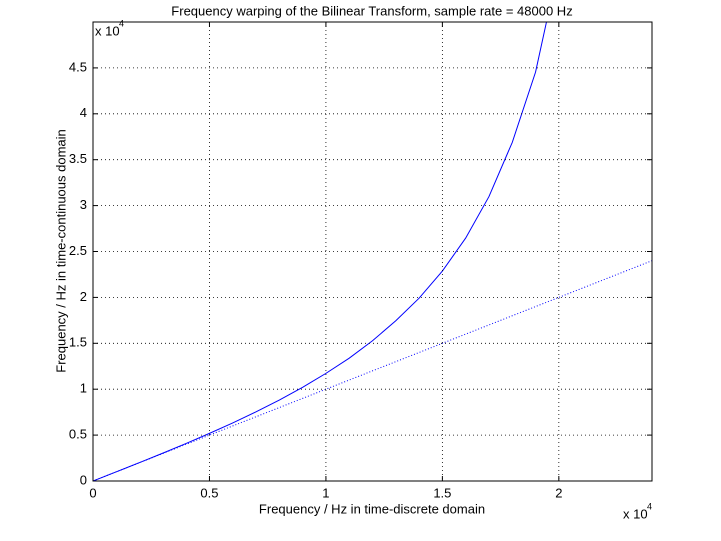 The width and height of the screenshot is (721, 541). Describe the element at coordinates (372, 508) in the screenshot. I see `x-axis-label: Frequency / Hz in time-discrete domain` at that location.